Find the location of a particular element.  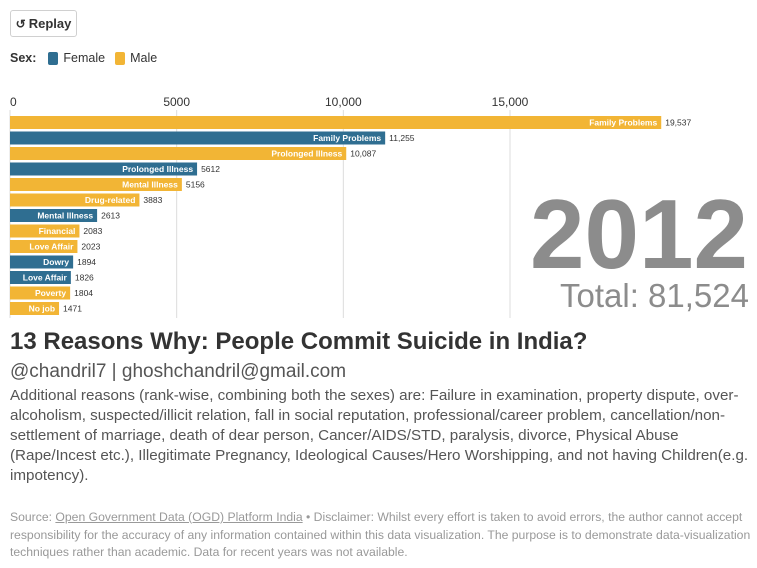

bar-label: Financial is located at coordinates (57, 231).